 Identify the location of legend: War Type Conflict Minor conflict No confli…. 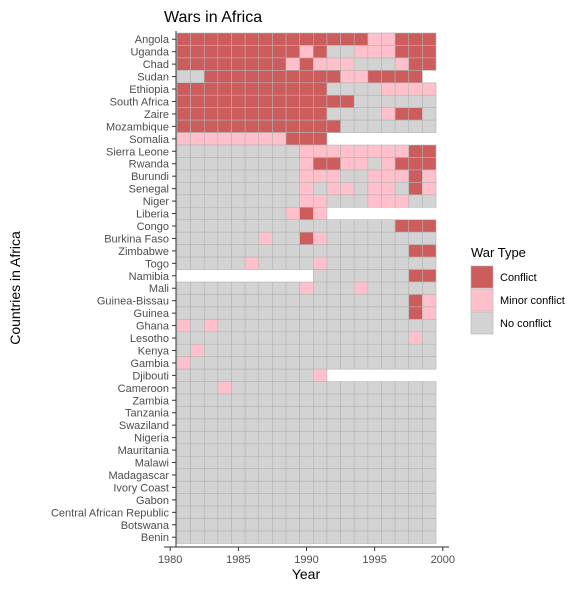
(518, 289).